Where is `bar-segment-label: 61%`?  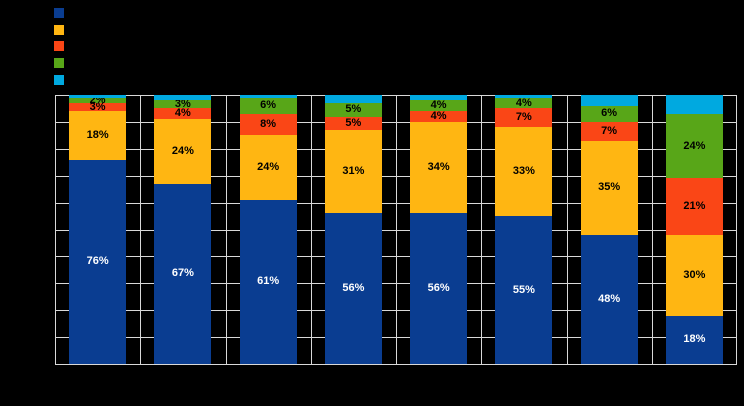 bar-segment-label: 61% is located at coordinates (268, 281).